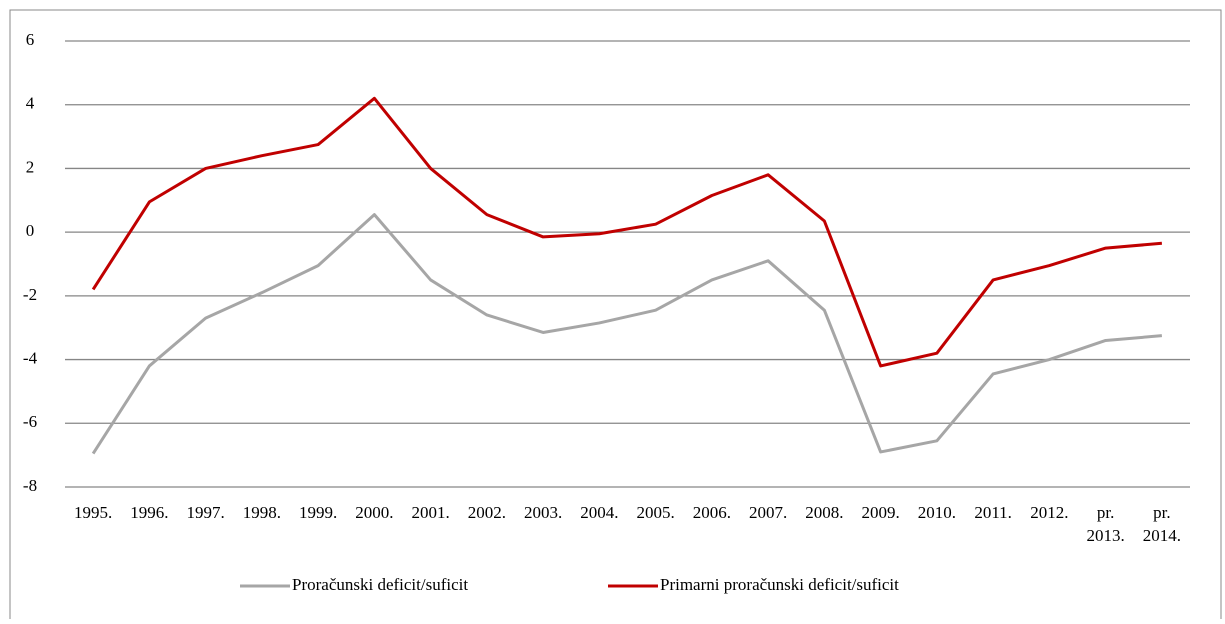 This screenshot has height=624, width=1225. I want to click on y-tick-label: 4, so click(30, 103).